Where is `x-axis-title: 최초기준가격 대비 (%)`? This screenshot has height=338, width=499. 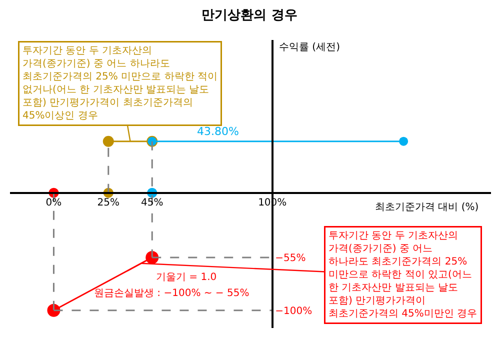 x-axis-title: 최초기준가격 대비 (%) is located at coordinates (427, 207).